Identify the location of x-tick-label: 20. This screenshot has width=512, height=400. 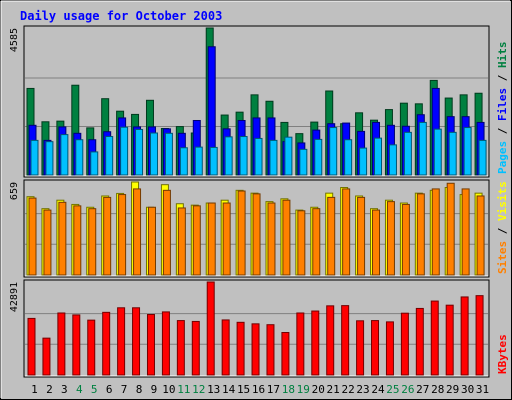
(318, 389).